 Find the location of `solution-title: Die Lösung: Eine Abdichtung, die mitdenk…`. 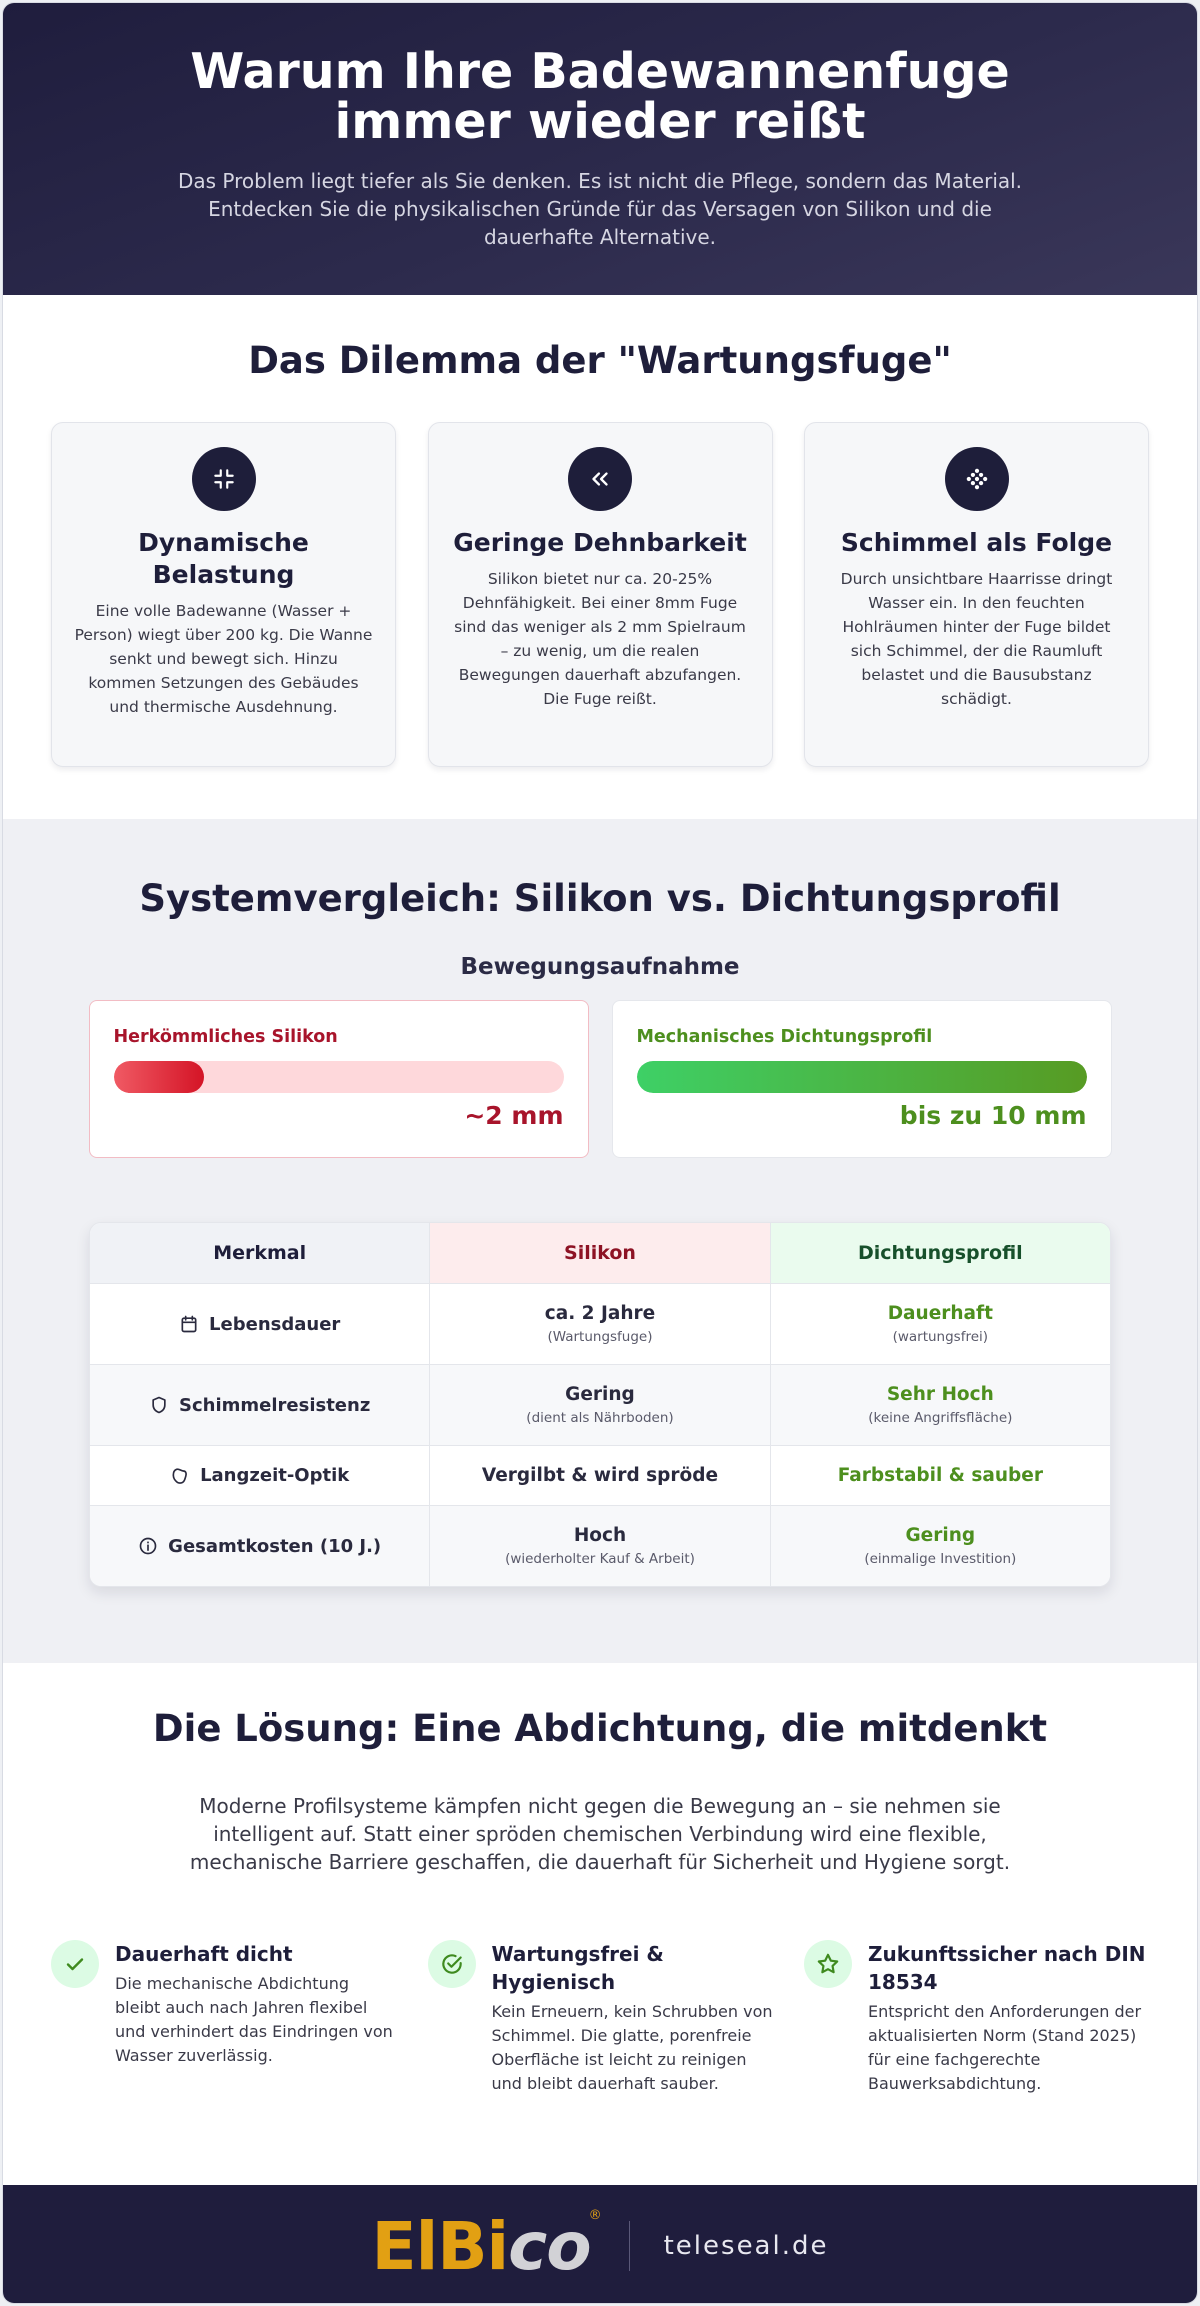

solution-title: Die Lösung: Eine Abdichtung, die mitdenk… is located at coordinates (600, 1728).